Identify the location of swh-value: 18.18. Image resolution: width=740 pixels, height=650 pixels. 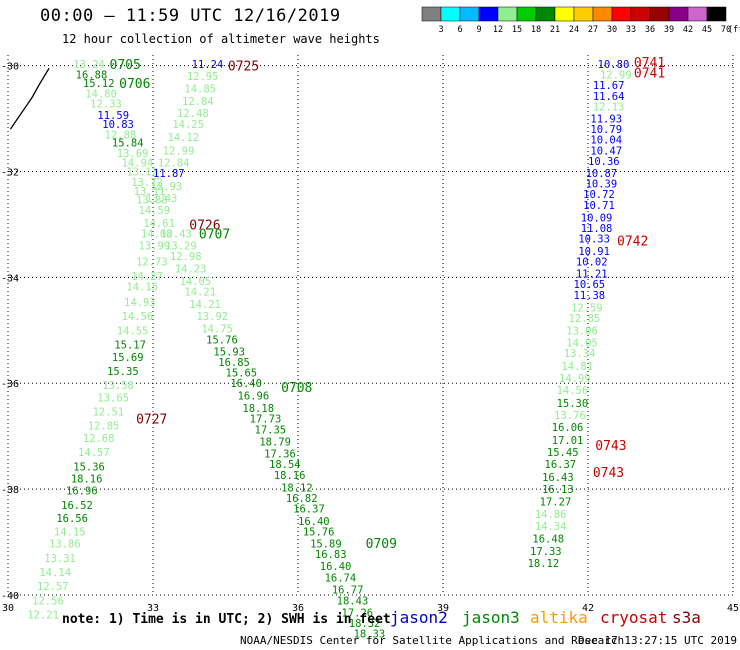
(258, 409).